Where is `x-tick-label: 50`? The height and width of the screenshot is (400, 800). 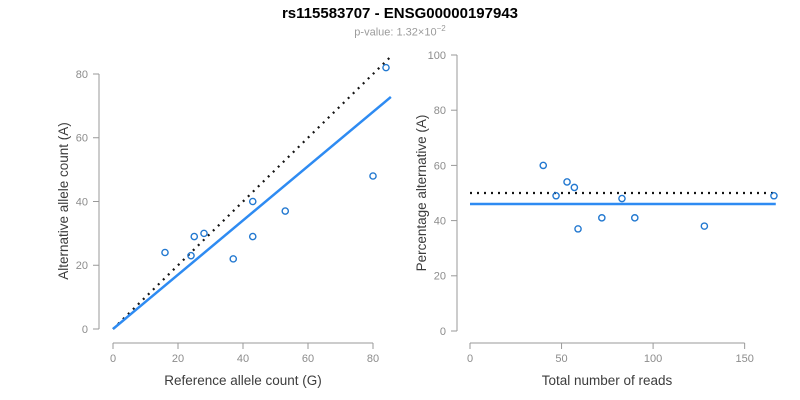
x-tick-label: 50 is located at coordinates (561, 359).